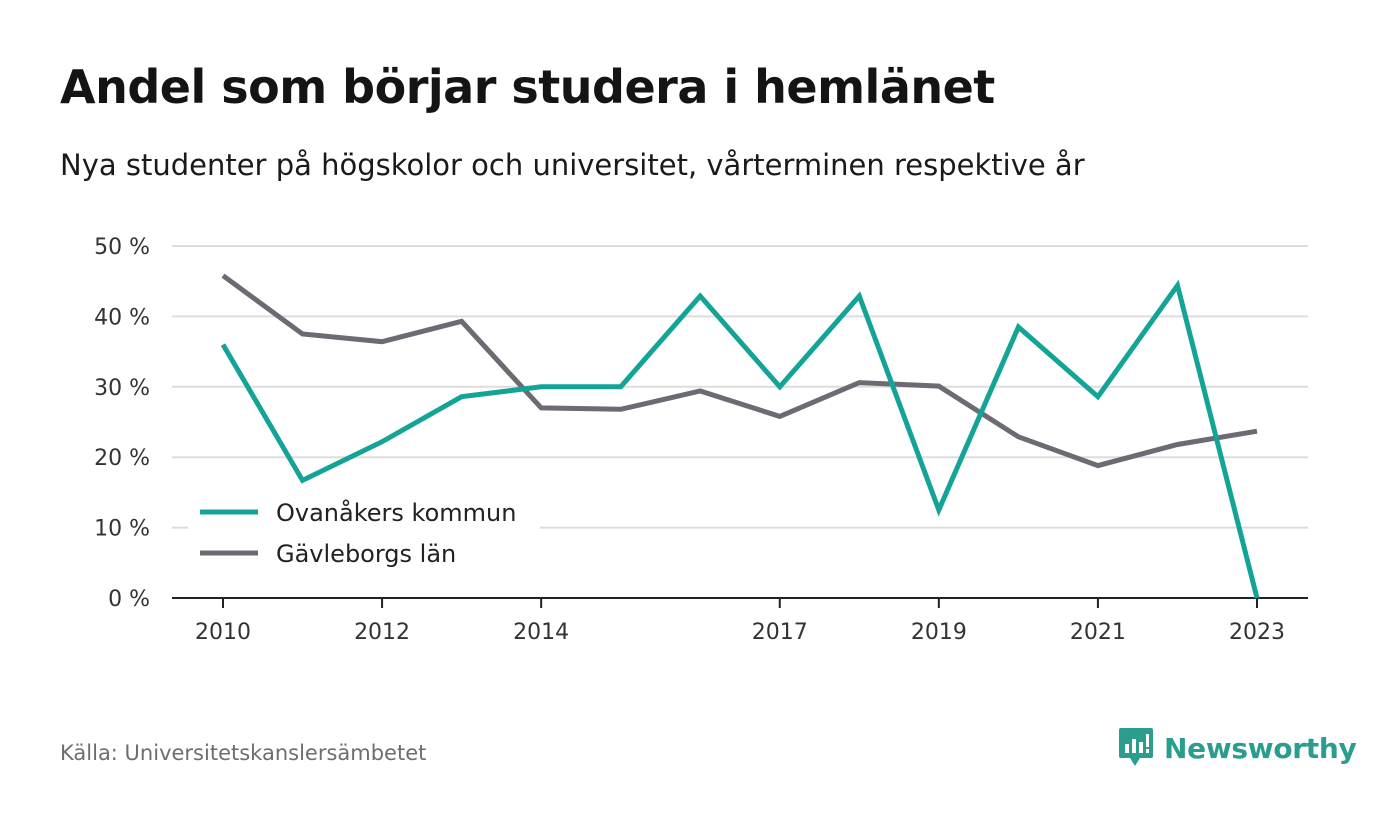 This screenshot has width=1400, height=831. Describe the element at coordinates (122, 529) in the screenshot. I see `y-tick-label: 10 %` at that location.